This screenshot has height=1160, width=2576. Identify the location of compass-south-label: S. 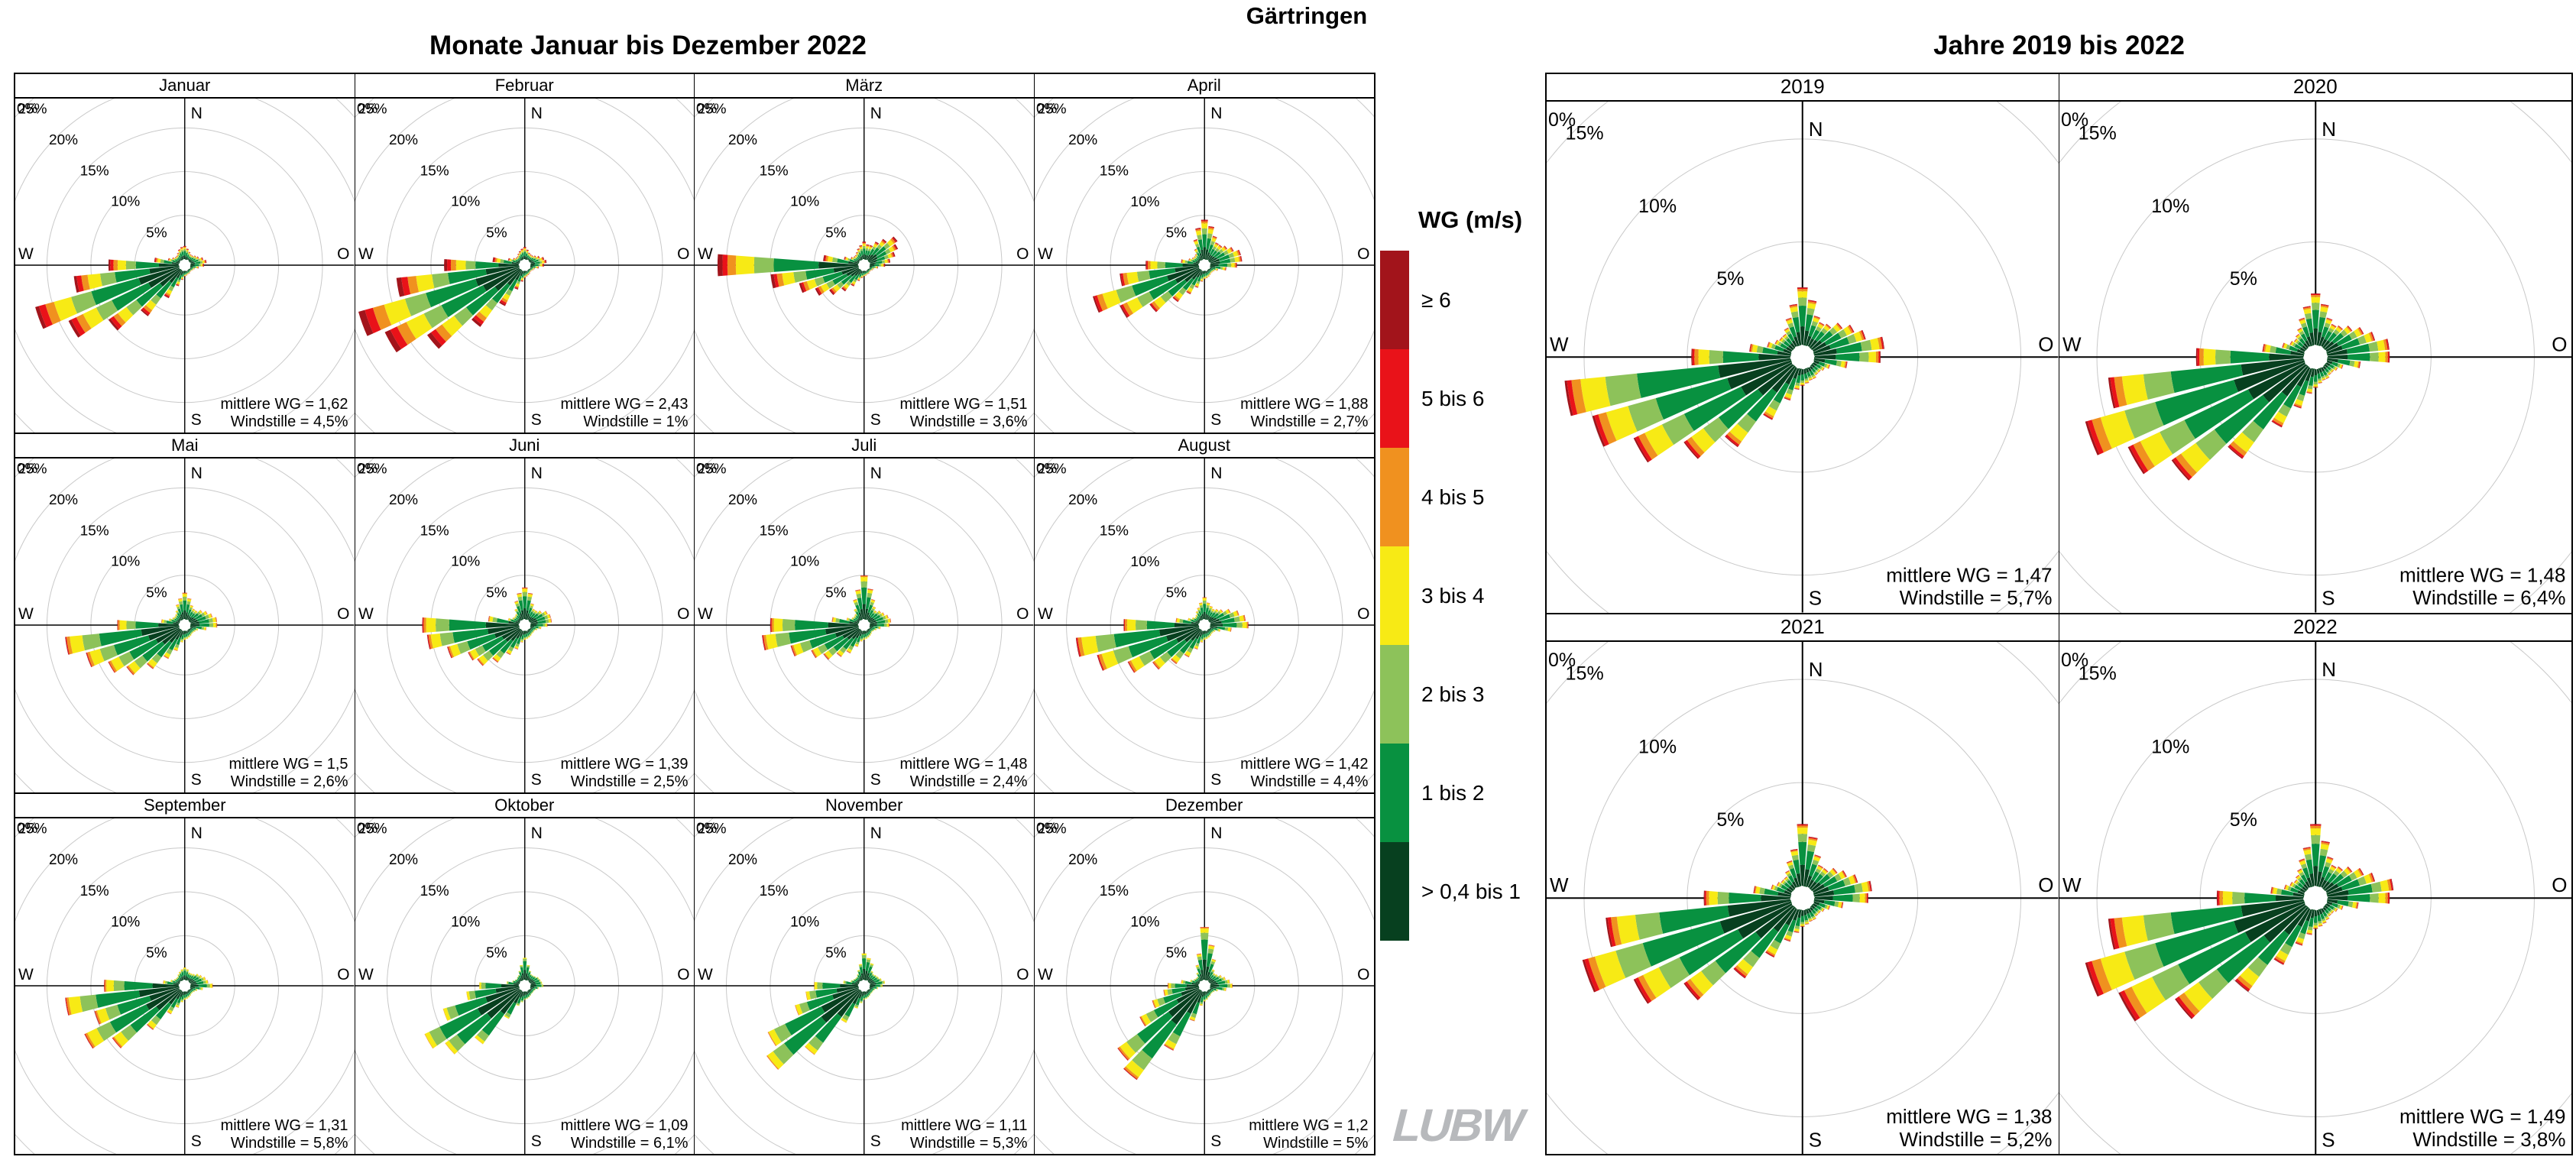
(875, 1141).